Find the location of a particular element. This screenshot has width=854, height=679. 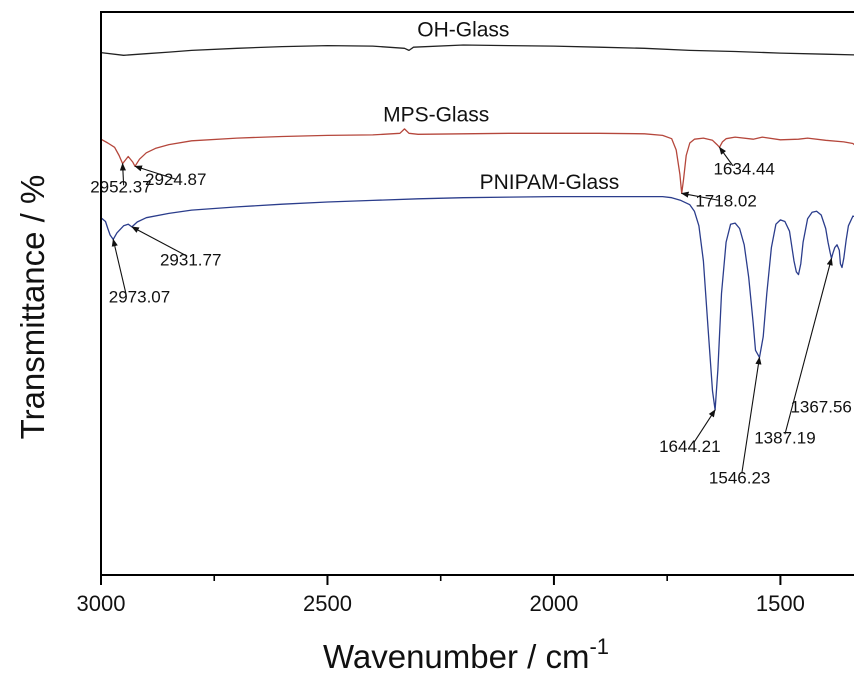

y-axis-title: Transmittance / % is located at coordinates (32, 307).